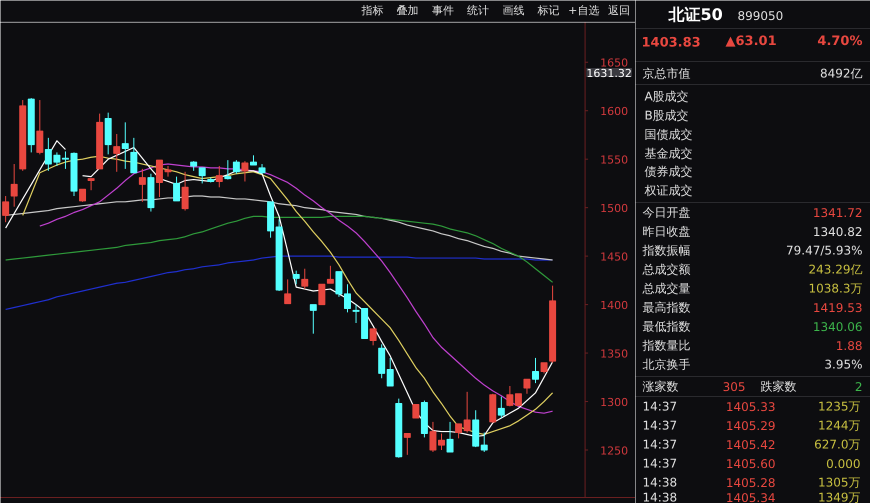  What do you see at coordinates (407, 10) in the screenshot?
I see `text: 叠加` at bounding box center [407, 10].